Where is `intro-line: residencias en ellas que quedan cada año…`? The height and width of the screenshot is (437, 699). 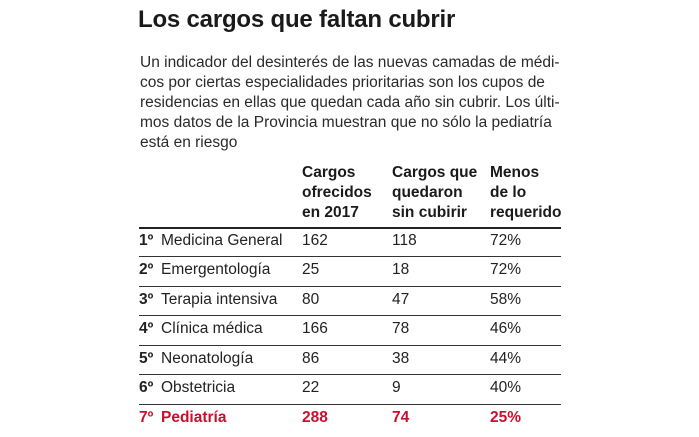
intro-line: residencias en ellas que quedan cada año… is located at coordinates (350, 102).